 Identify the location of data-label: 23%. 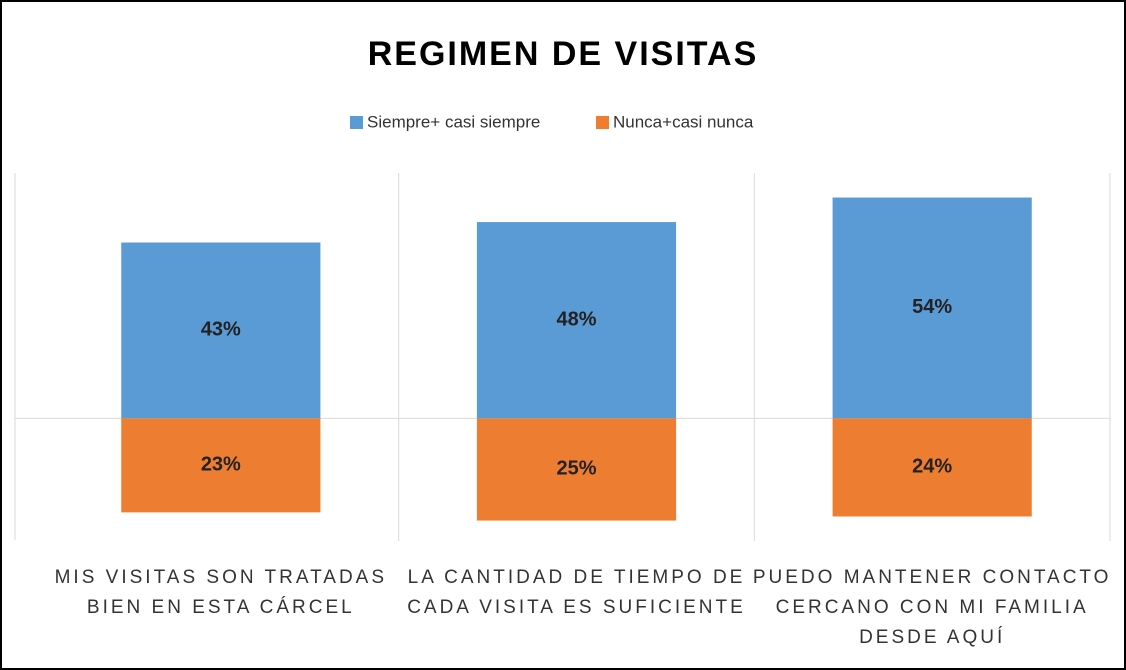
(221, 465).